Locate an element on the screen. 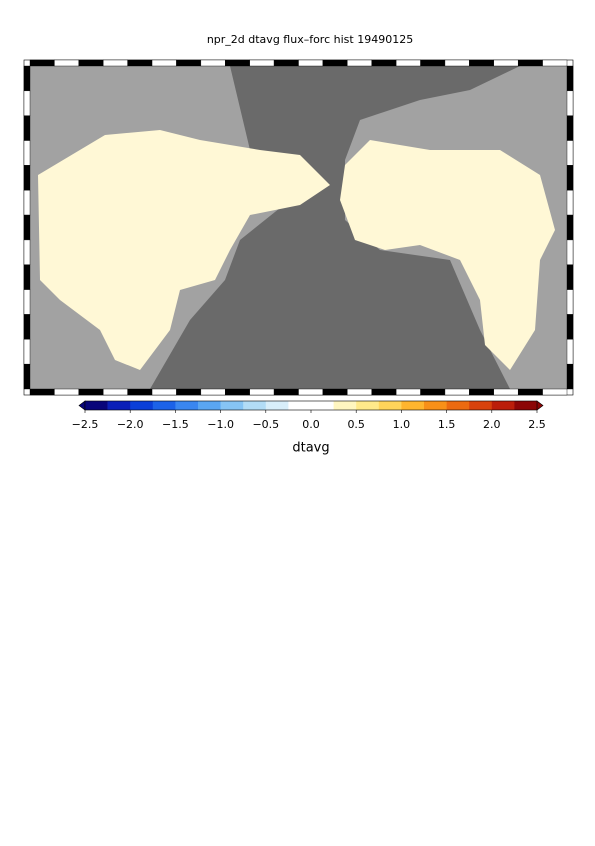 The height and width of the screenshot is (846, 595). land-data-area is located at coordinates (184, 250).